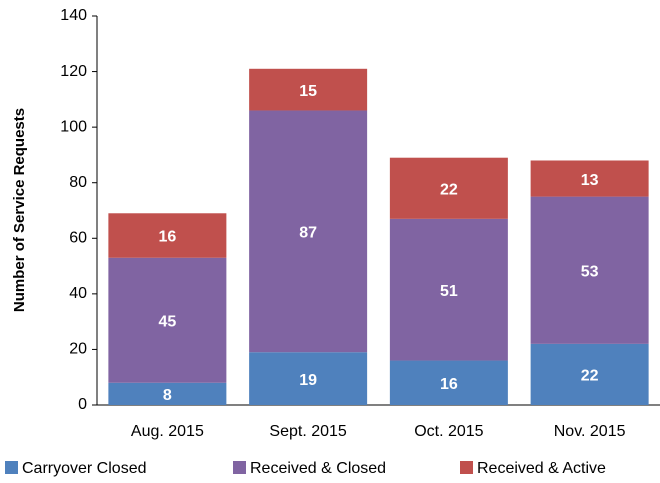 The height and width of the screenshot is (483, 660). I want to click on value-label: 45, so click(167, 321).